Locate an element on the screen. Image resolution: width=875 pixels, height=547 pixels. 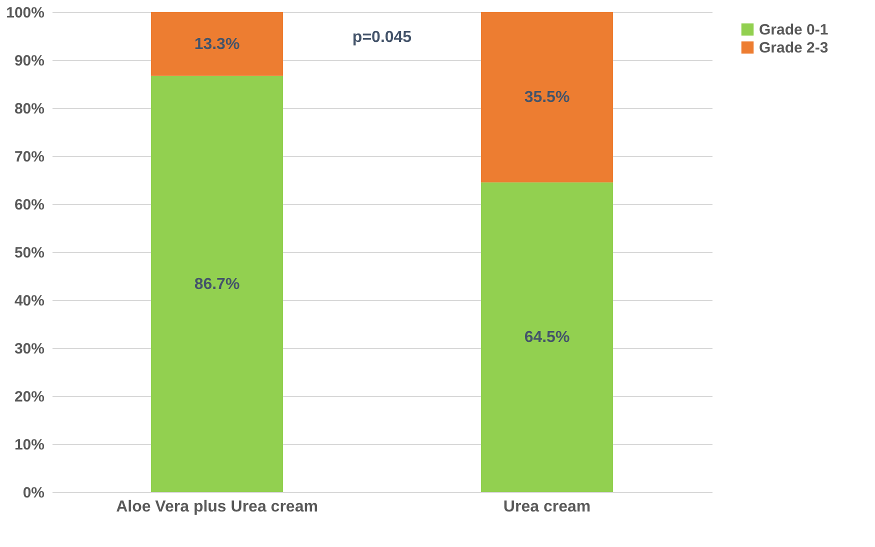
data-label: 35.5% is located at coordinates (547, 97).